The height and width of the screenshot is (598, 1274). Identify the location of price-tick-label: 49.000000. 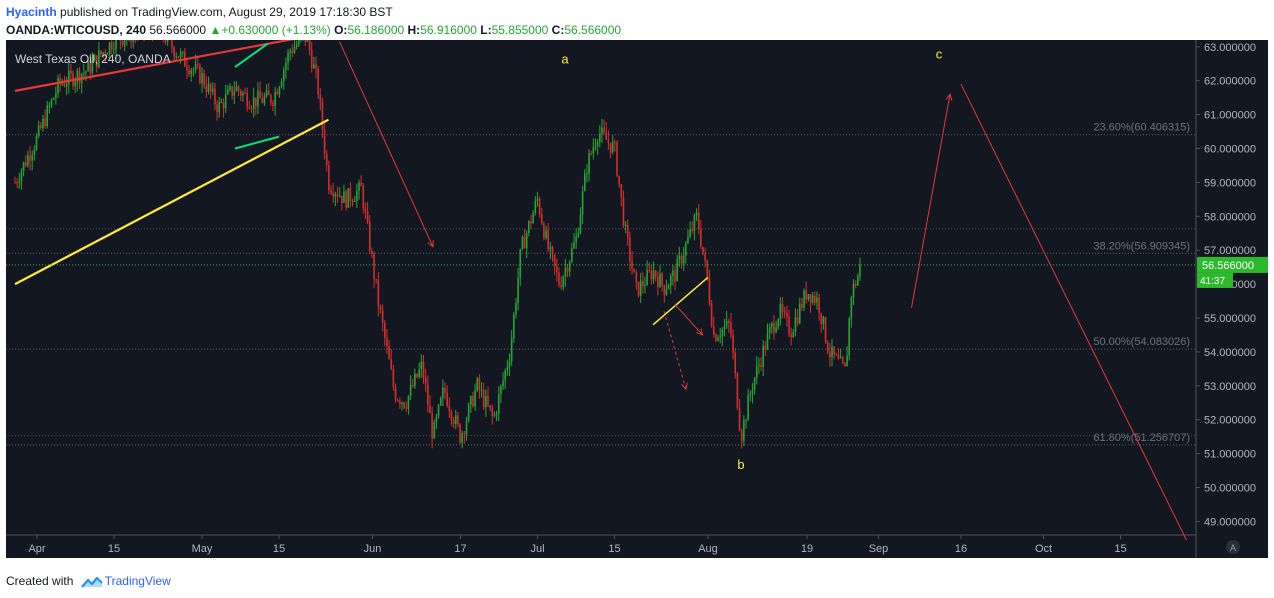
(1230, 522).